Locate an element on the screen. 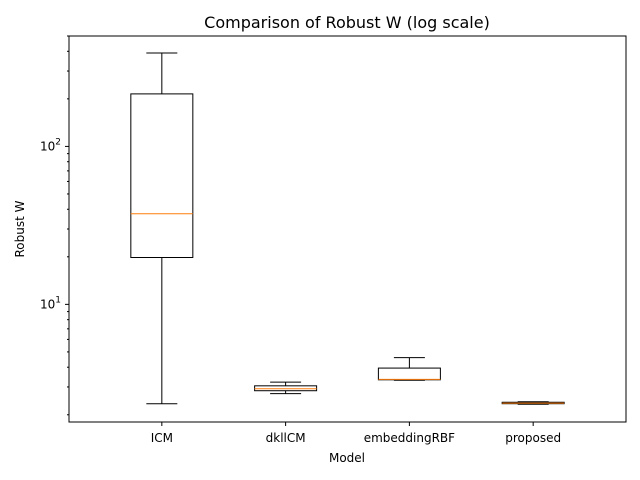  box-ICM is located at coordinates (162, 228).